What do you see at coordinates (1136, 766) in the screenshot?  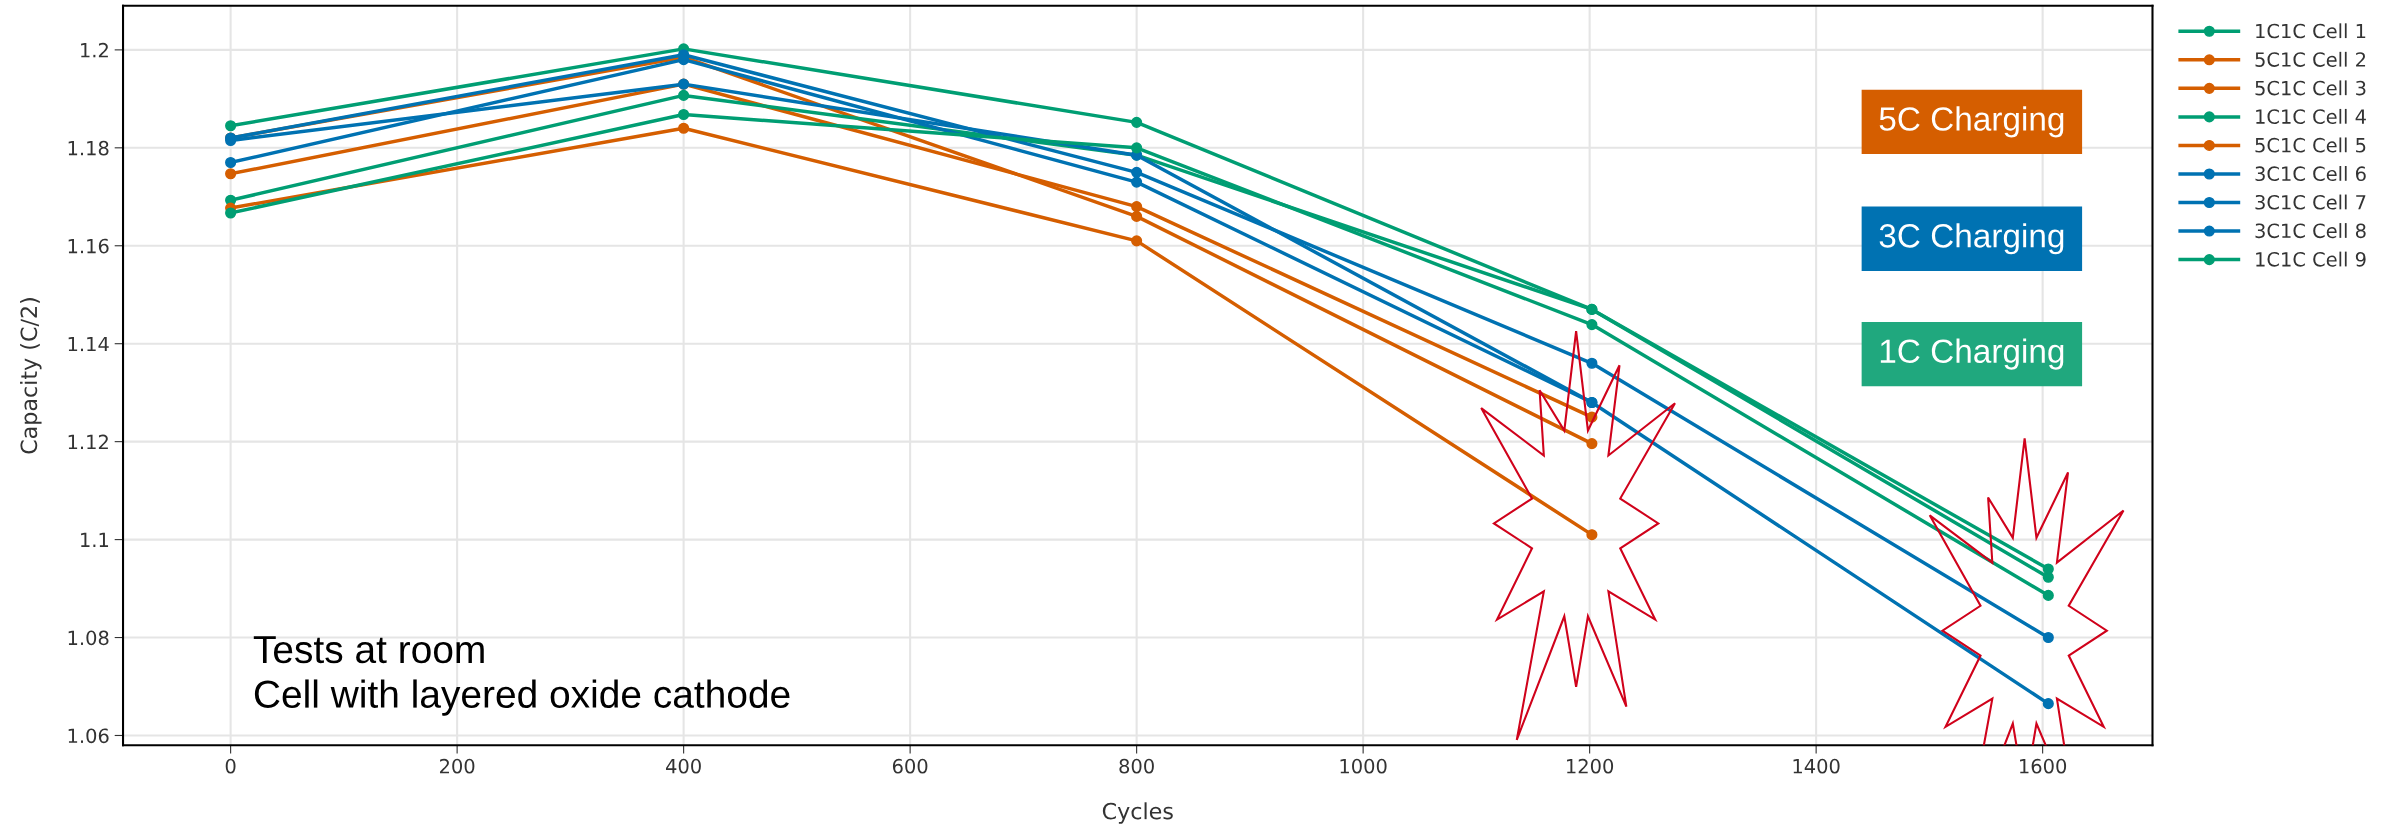 I see `x-tick-label: 800` at bounding box center [1136, 766].